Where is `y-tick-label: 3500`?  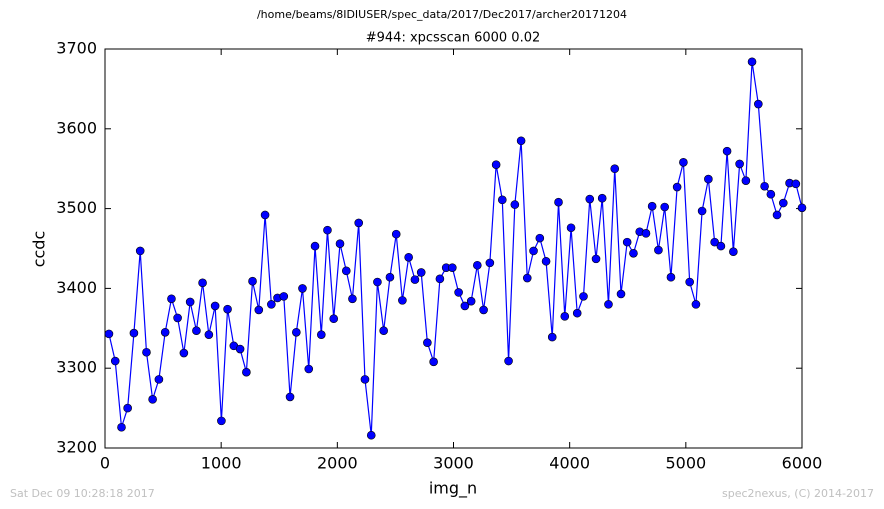
y-tick-label: 3500 is located at coordinates (76, 207).